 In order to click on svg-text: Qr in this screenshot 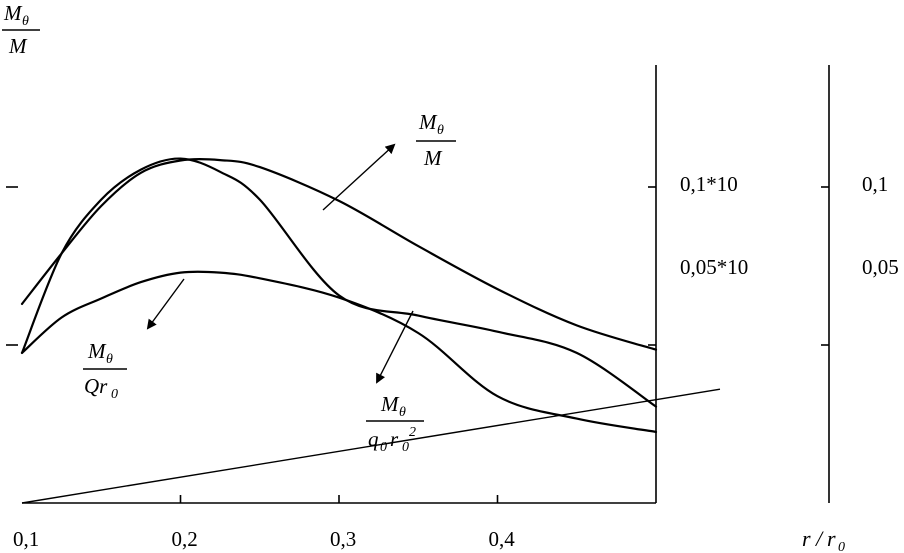, I will do `click(96, 386)`.